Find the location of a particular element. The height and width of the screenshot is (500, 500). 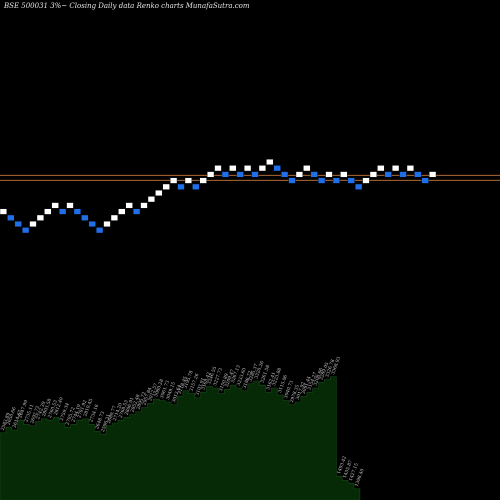

volume-label: 2583.89 is located at coordinates (6, 422).